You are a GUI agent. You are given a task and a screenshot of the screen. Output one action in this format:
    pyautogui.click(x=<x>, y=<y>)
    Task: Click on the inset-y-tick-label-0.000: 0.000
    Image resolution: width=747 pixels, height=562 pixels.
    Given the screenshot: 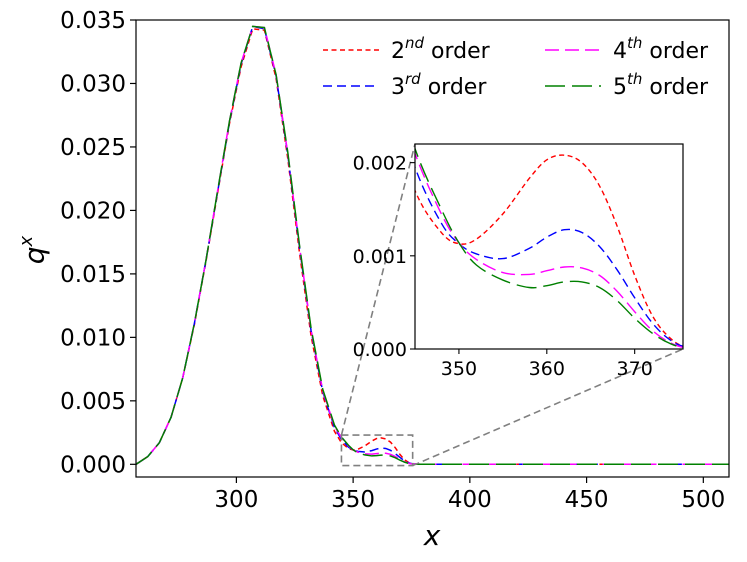 What is the action you would take?
    pyautogui.click(x=380, y=350)
    